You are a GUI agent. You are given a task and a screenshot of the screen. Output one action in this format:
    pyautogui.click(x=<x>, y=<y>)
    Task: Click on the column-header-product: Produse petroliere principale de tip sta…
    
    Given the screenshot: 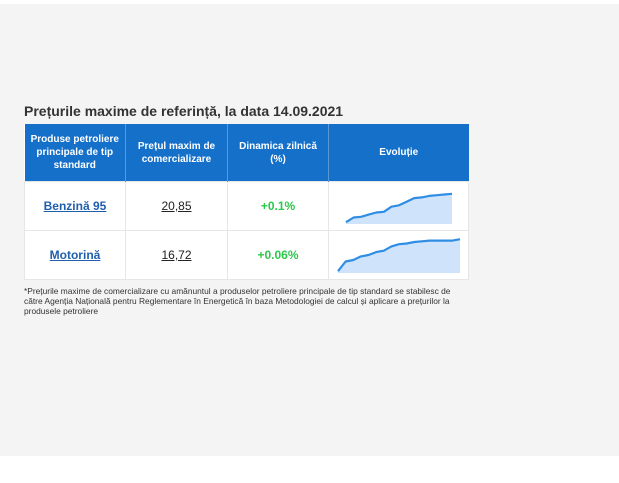 What is the action you would take?
    pyautogui.click(x=75, y=153)
    